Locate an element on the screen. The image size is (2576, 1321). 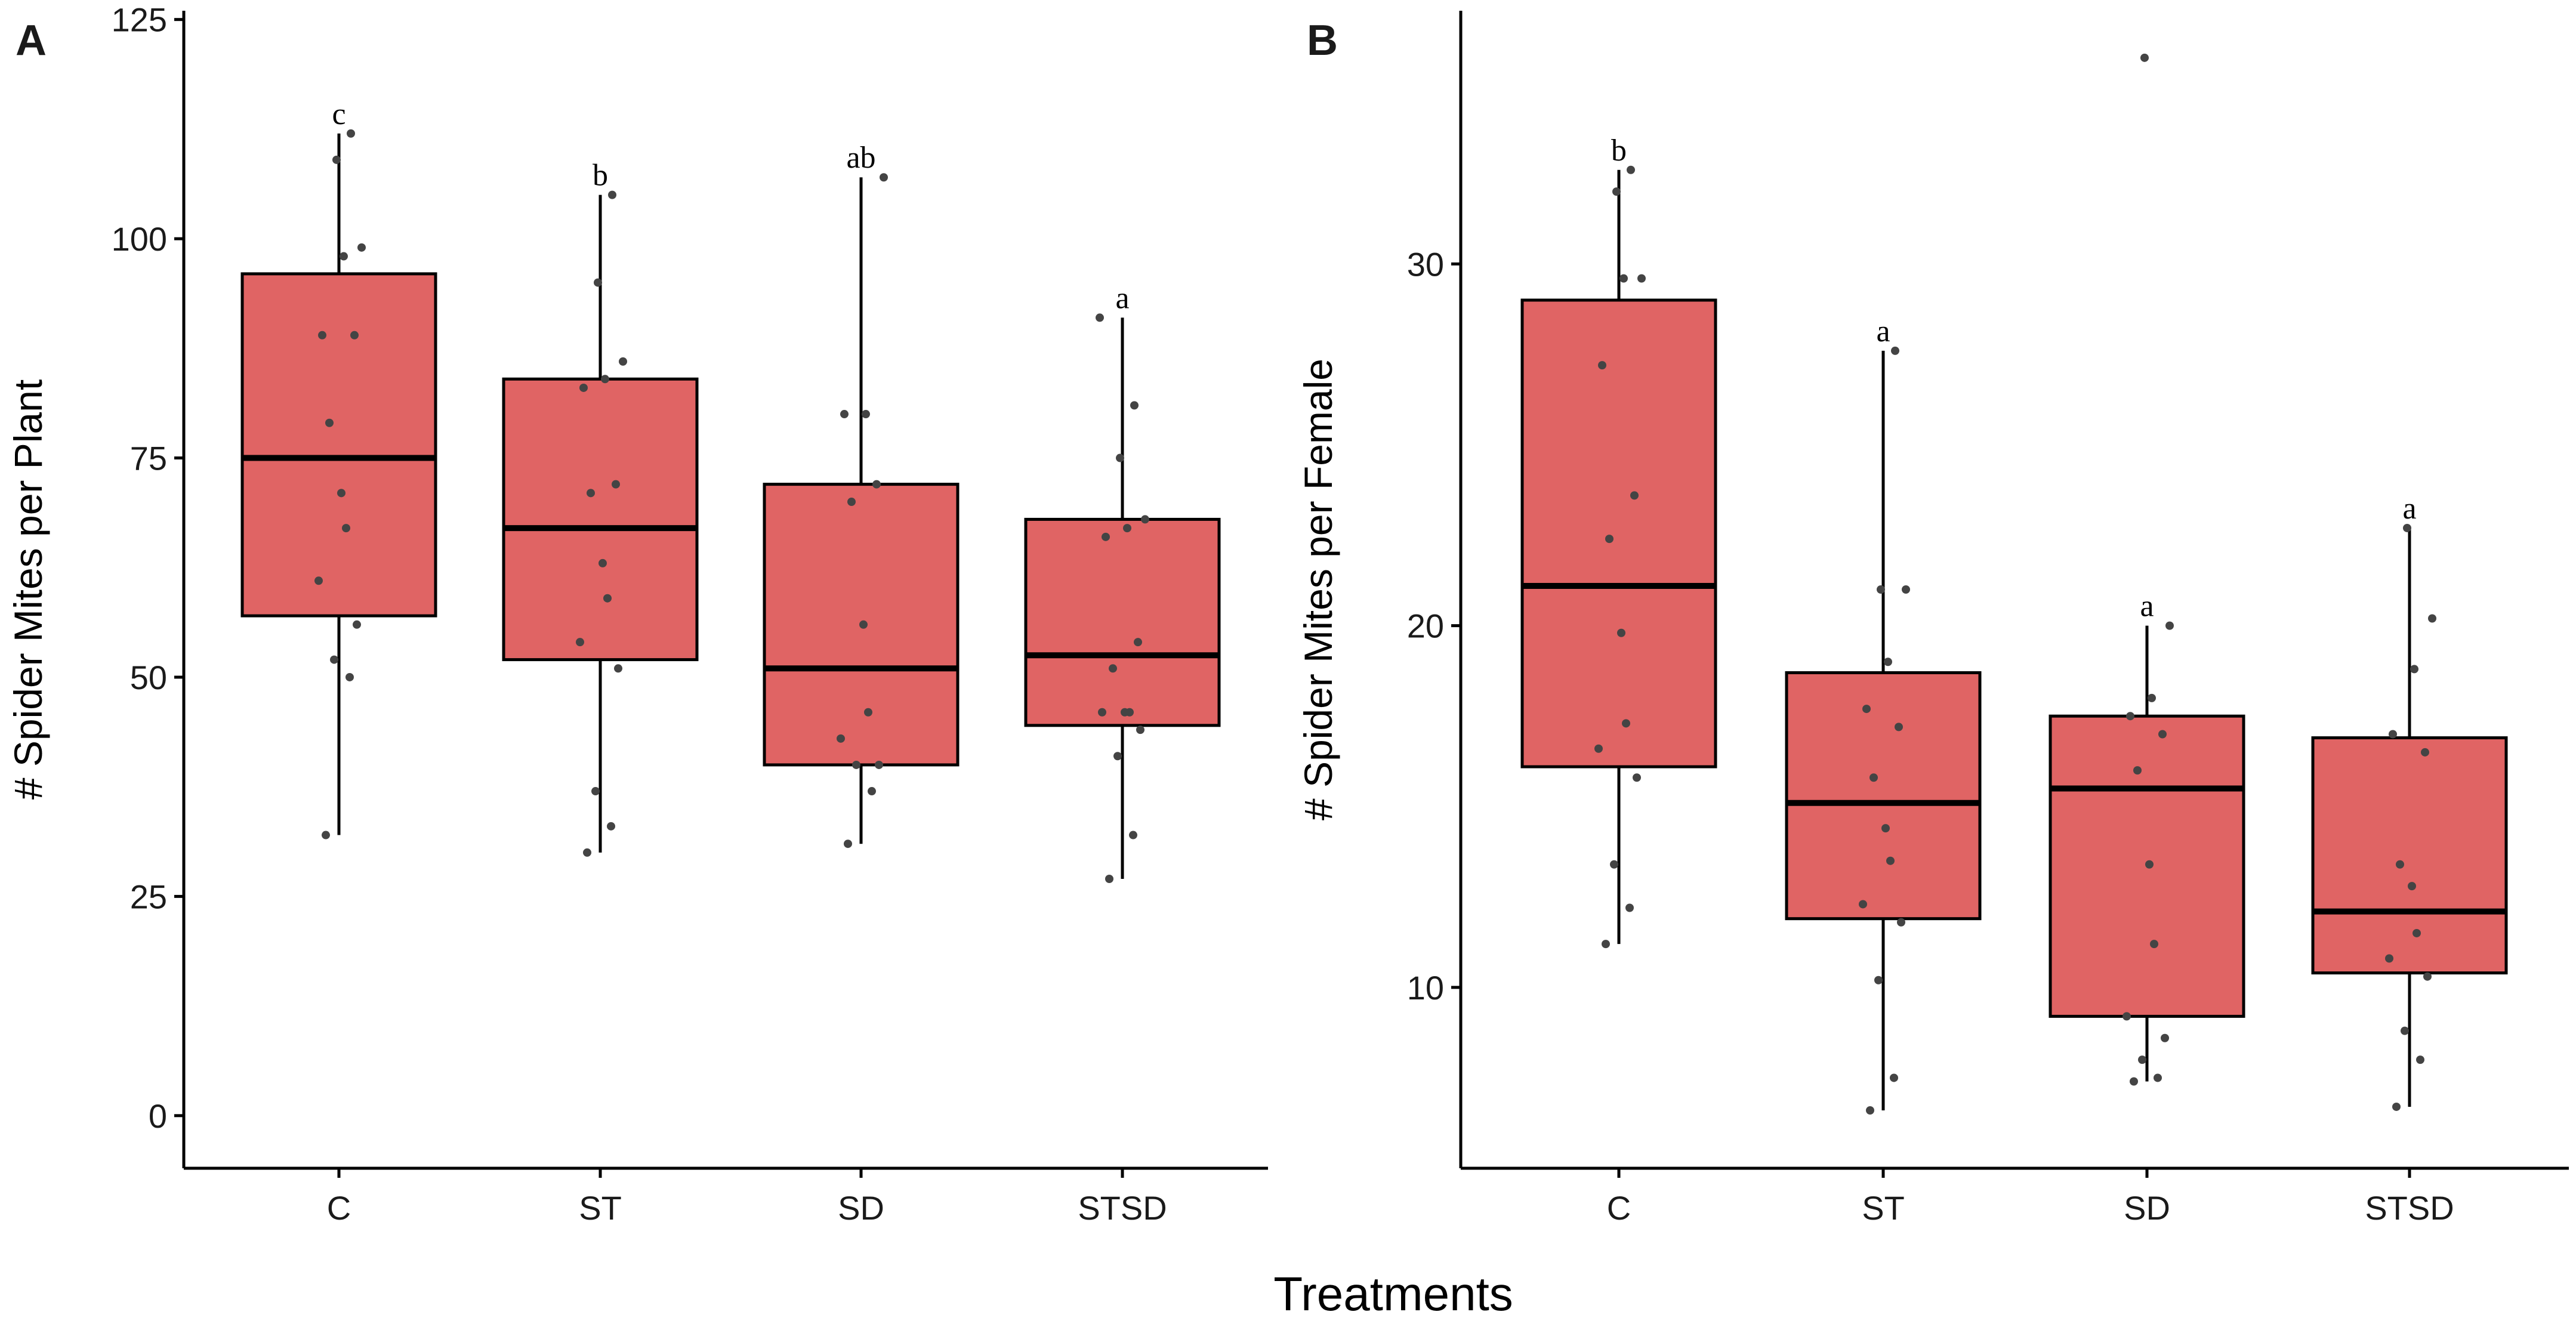
box-st: a is located at coordinates (1883, 715).